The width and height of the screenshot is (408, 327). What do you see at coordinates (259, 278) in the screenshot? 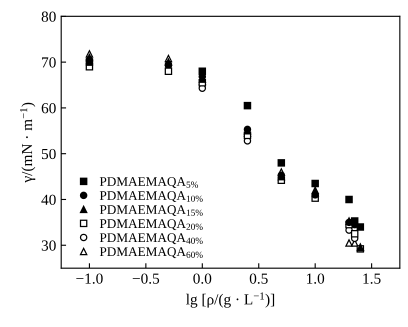
I see `x-tick-label: 0.5` at bounding box center [259, 278].